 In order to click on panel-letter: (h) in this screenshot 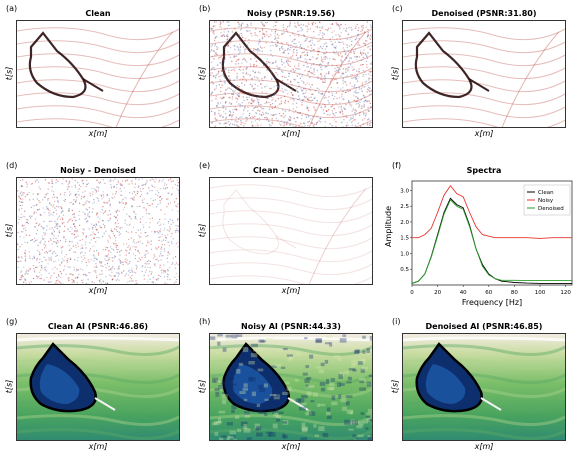, I will do `click(205, 321)`.